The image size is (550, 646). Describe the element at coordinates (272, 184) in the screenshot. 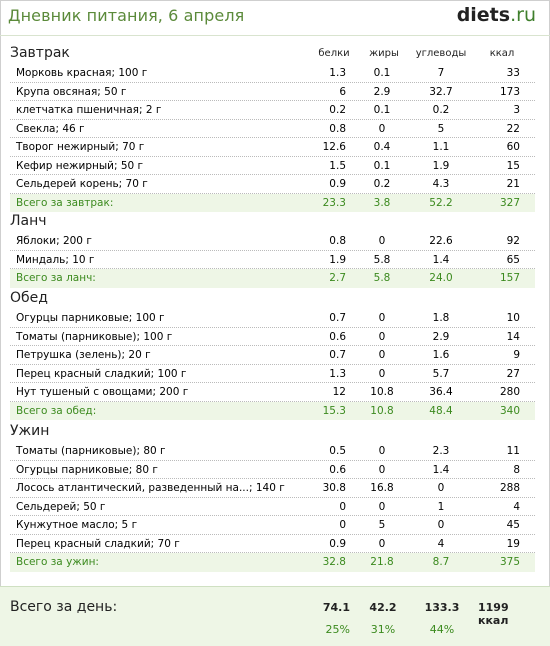

I see `food-row: Сельдерей корень; 70 г 0.9 0.2 4.3 21` at that location.